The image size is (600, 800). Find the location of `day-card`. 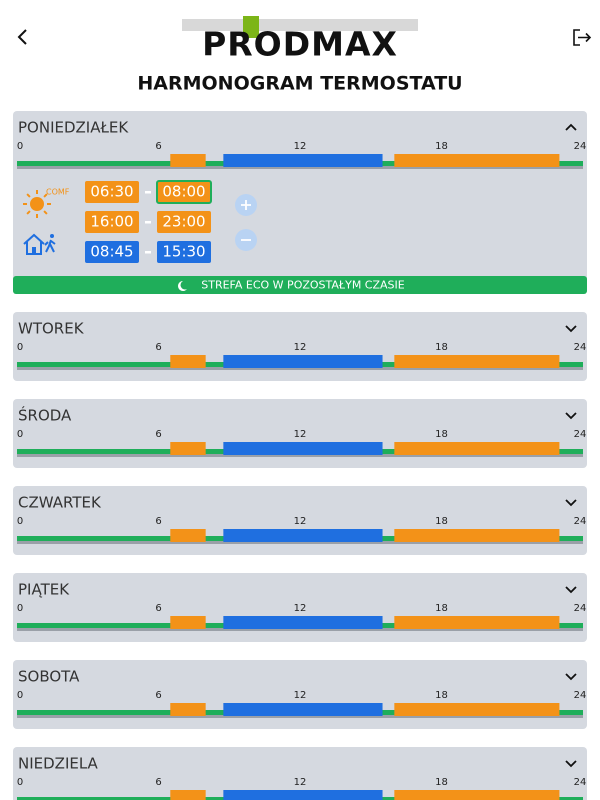

day-card is located at coordinates (300, 773).